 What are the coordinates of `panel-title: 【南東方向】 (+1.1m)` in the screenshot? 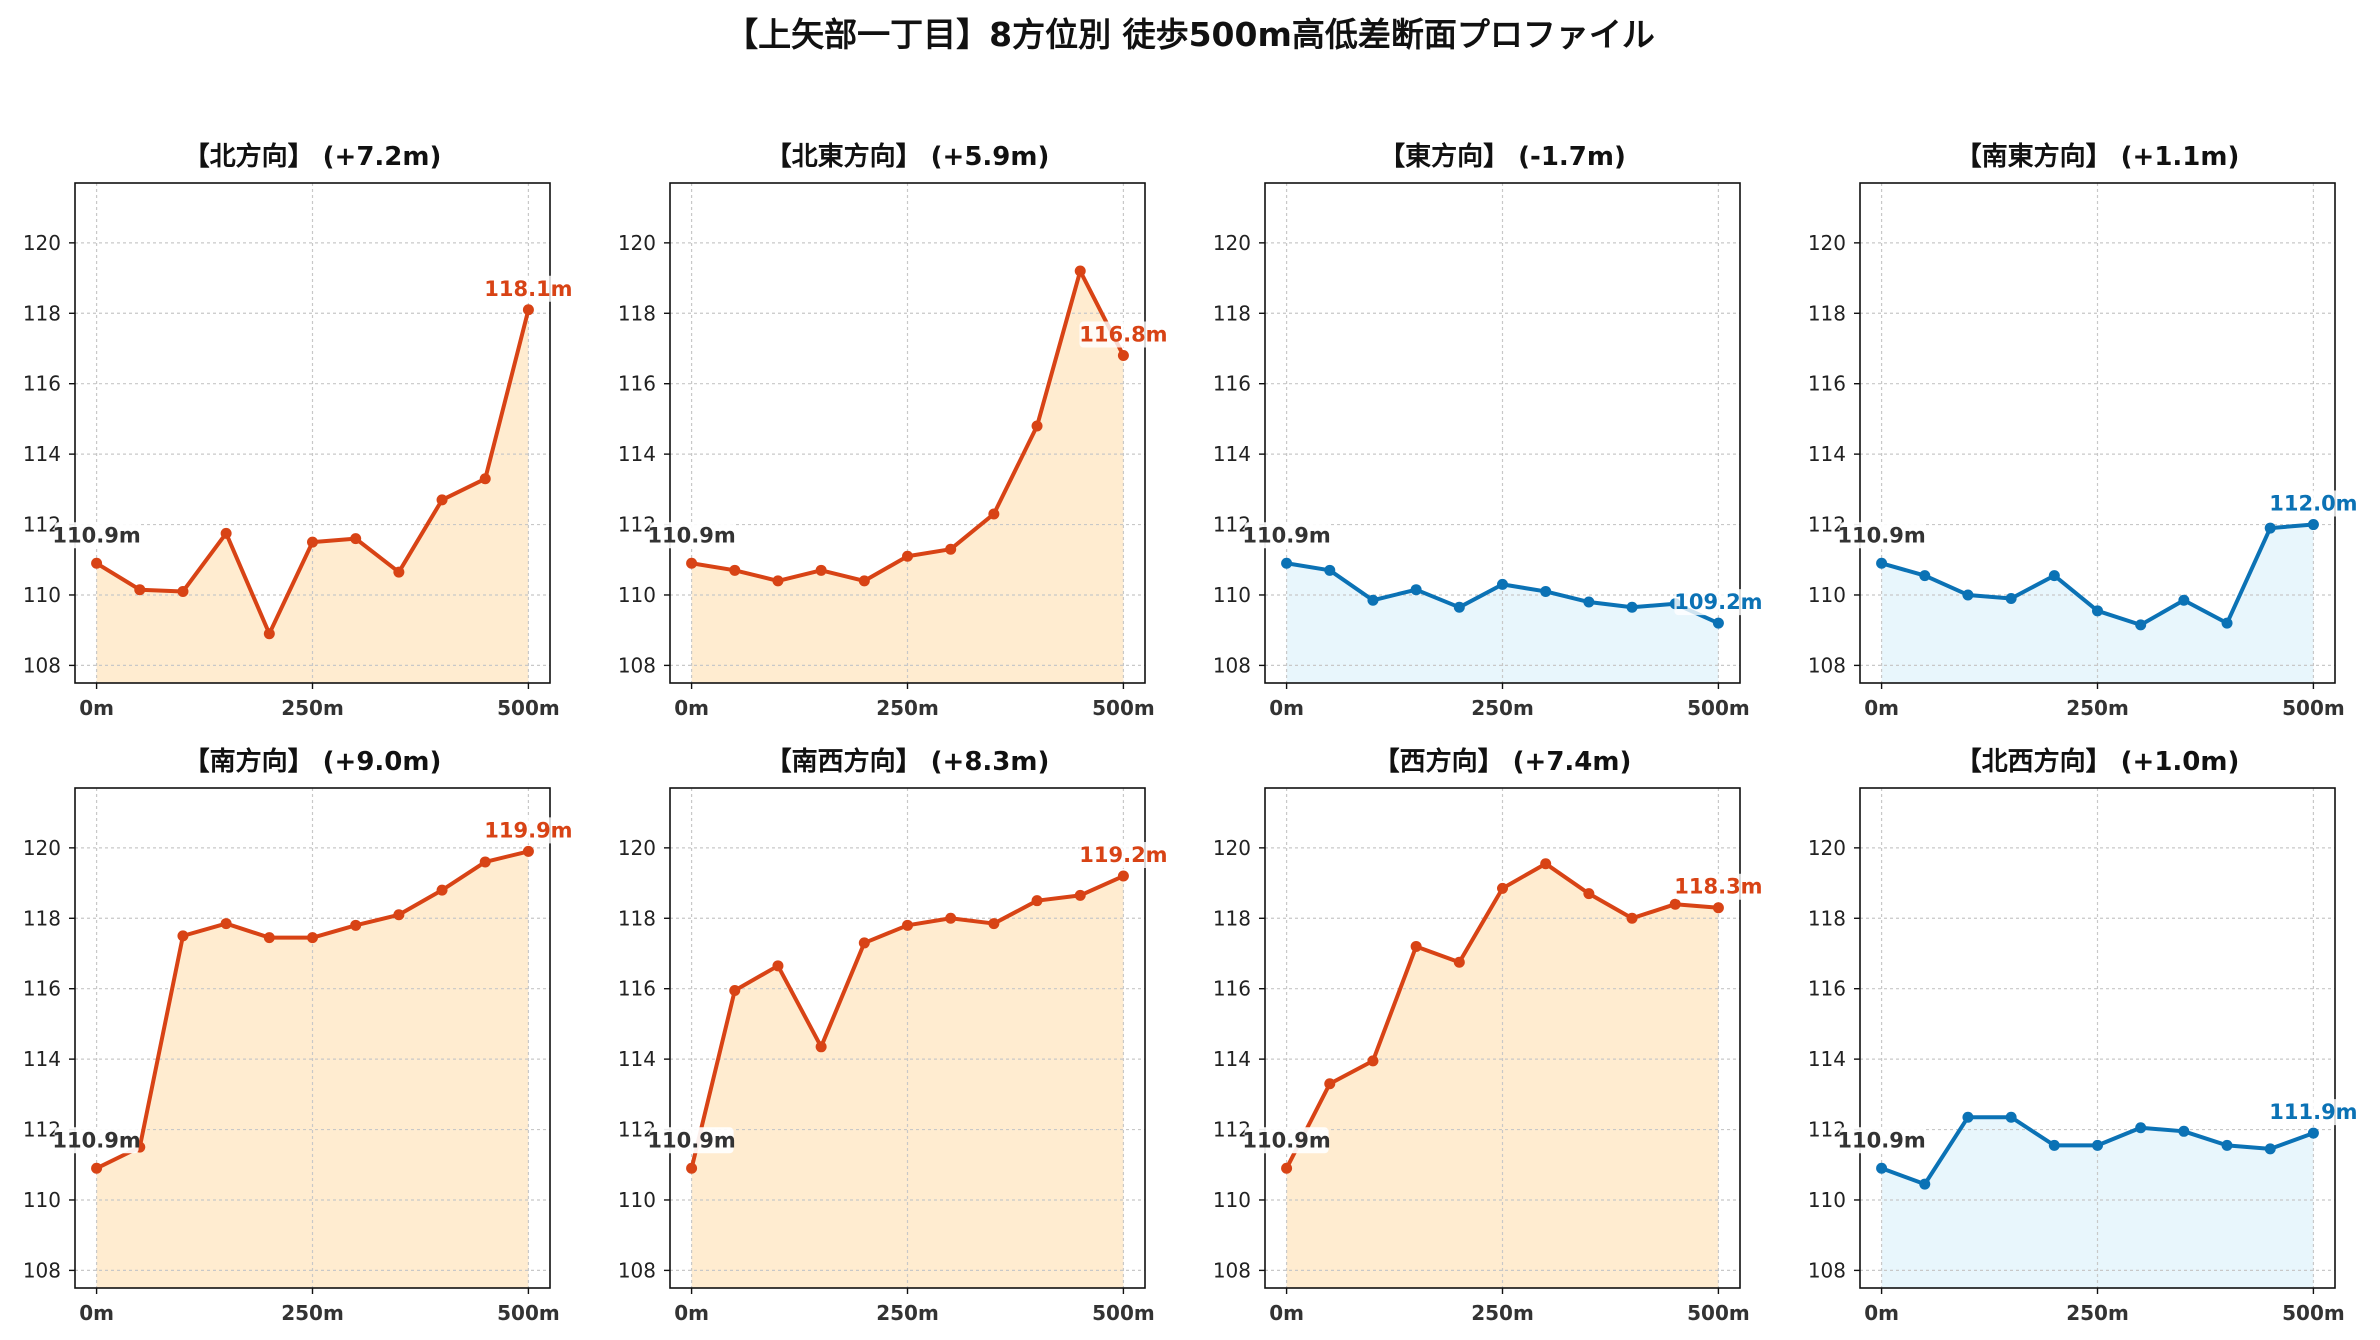 It's located at (2098, 156).